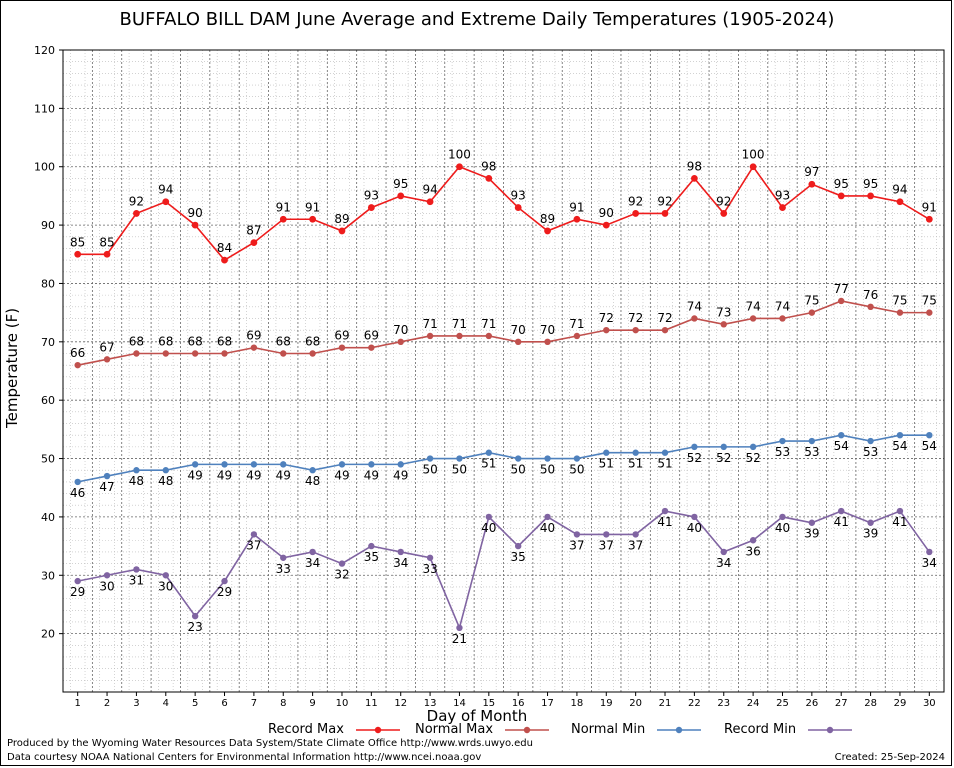 The width and height of the screenshot is (954, 768). Describe the element at coordinates (48, 517) in the screenshot. I see `y-tick-label: 40` at that location.